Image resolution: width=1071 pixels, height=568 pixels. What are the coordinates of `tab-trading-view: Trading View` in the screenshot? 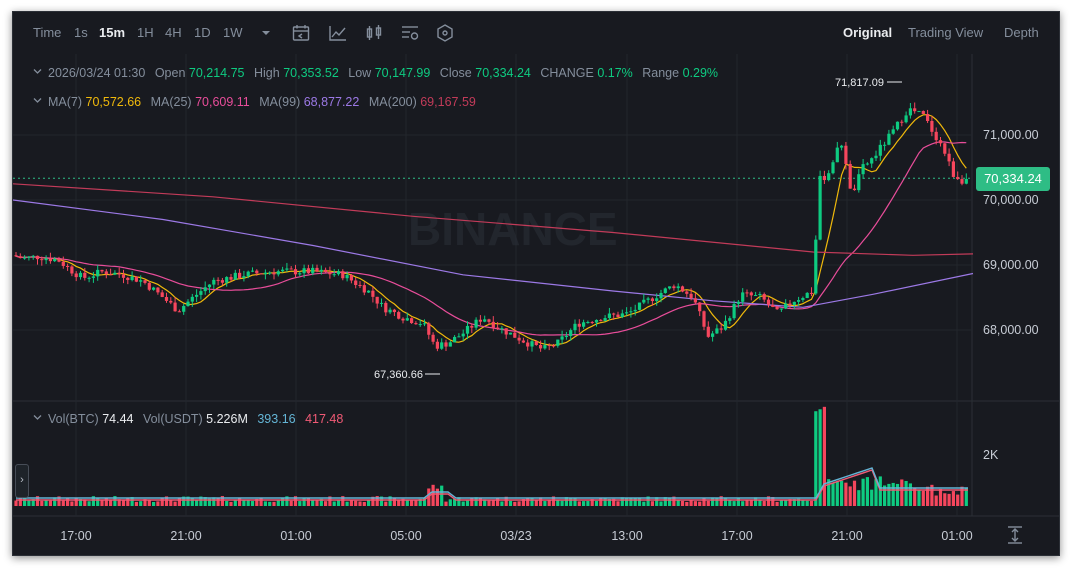 It's located at (946, 32).